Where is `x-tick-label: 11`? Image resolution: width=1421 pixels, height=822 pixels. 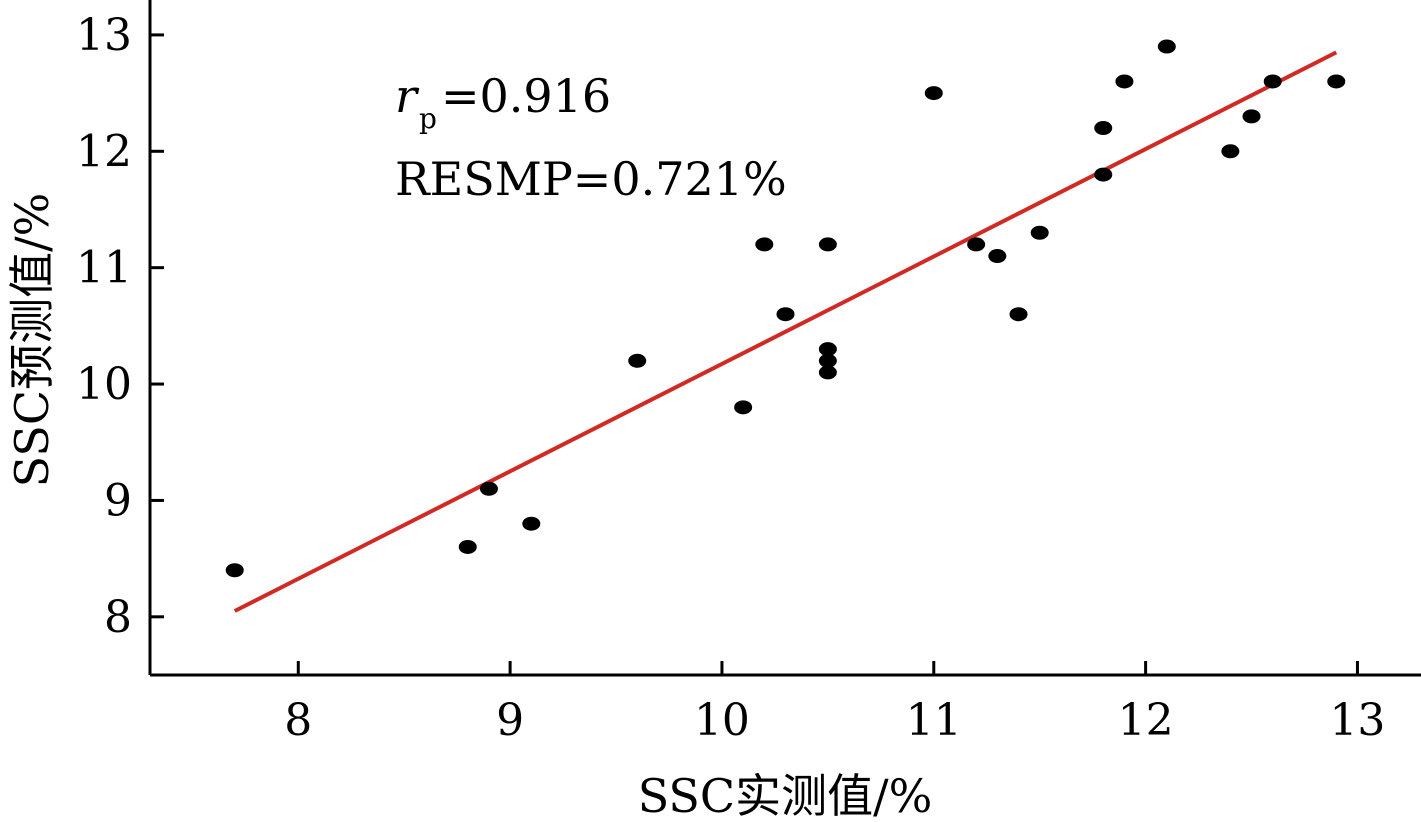 x-tick-label: 11 is located at coordinates (934, 720).